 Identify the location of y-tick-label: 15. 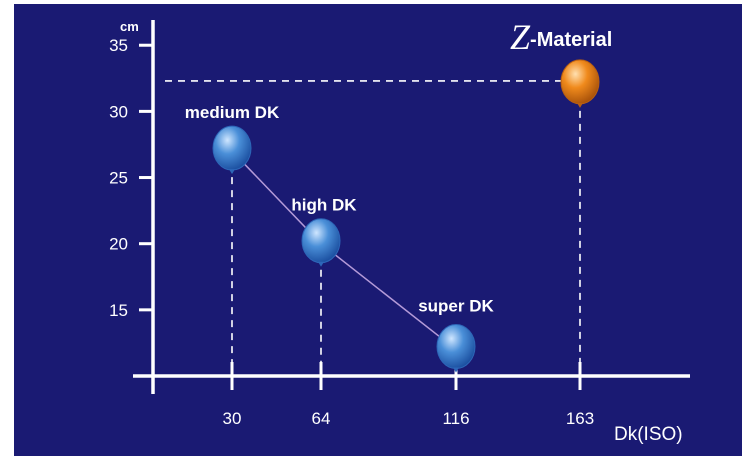
(118, 310).